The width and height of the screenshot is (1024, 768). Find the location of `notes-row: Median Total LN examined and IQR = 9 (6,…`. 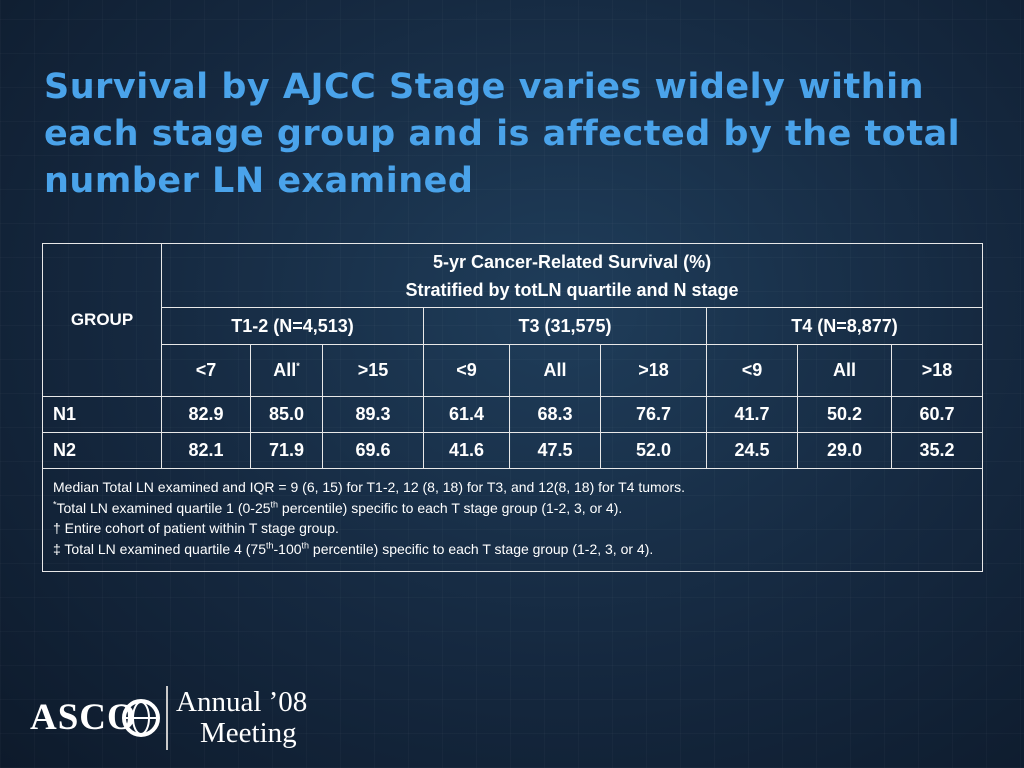

notes-row: Median Total LN examined and IQR = 9 (6,… is located at coordinates (512, 520).